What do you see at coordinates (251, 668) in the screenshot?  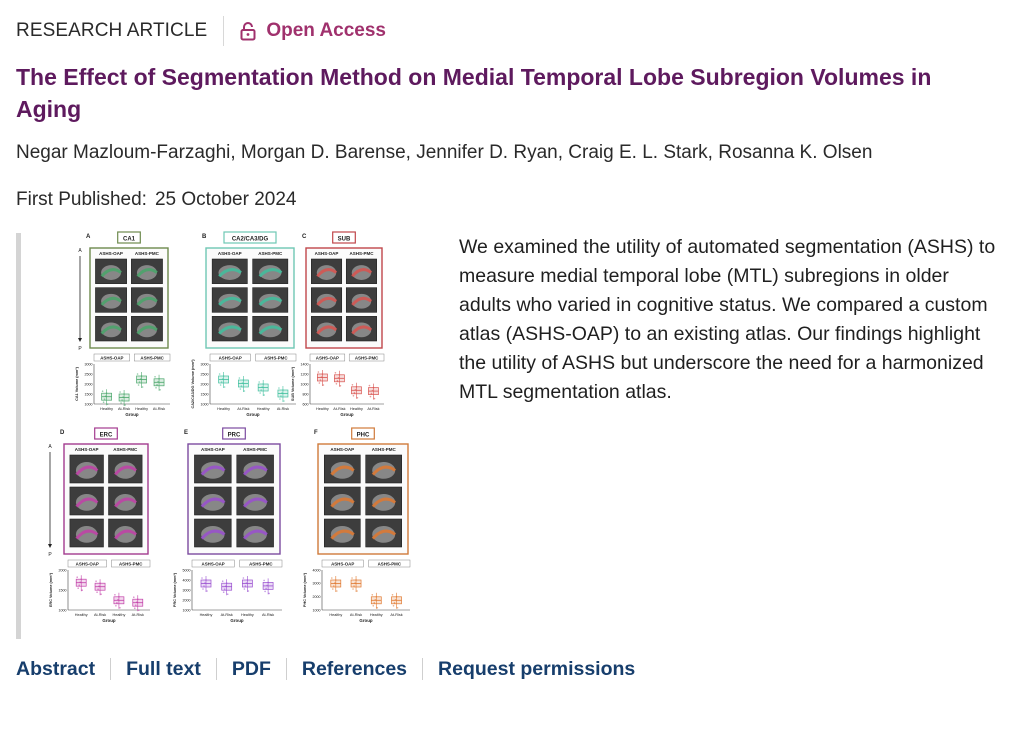 I see `pdf-link: PDF` at bounding box center [251, 668].